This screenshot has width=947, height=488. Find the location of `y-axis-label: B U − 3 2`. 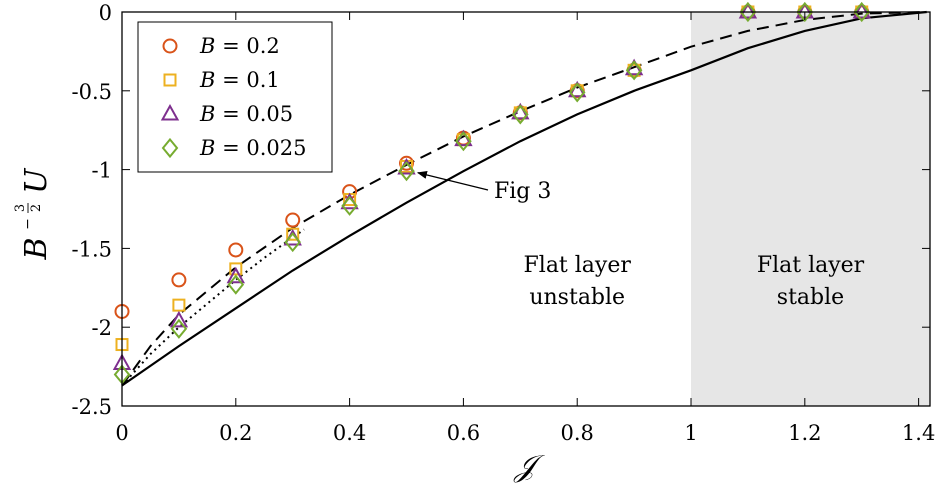

y-axis-label: B U − 3 2 is located at coordinates (33, 214).